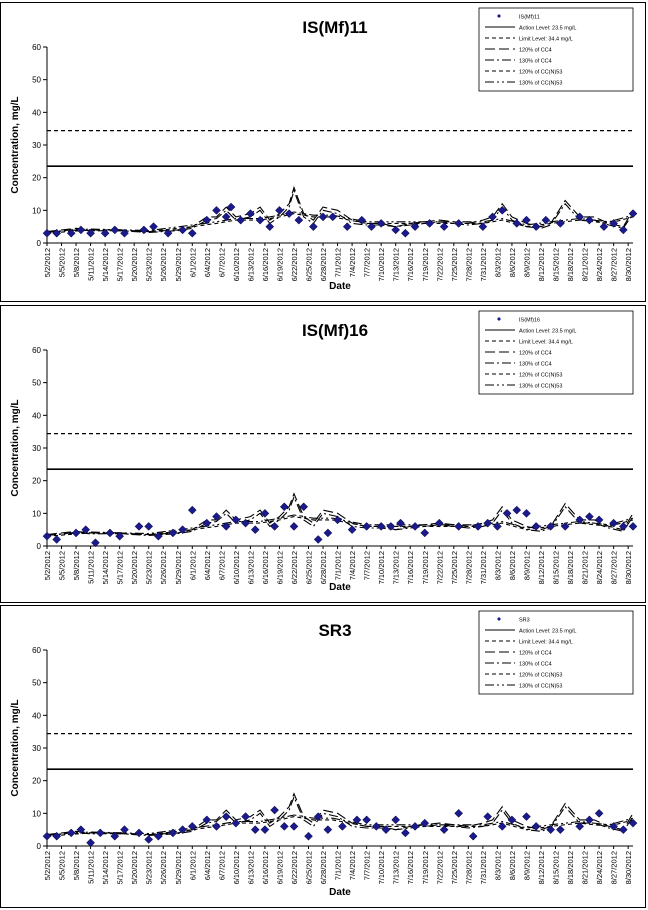 This screenshot has width=648, height=910. Describe the element at coordinates (454, 567) in the screenshot. I see `x-tick-label: 7/25/2012` at that location.